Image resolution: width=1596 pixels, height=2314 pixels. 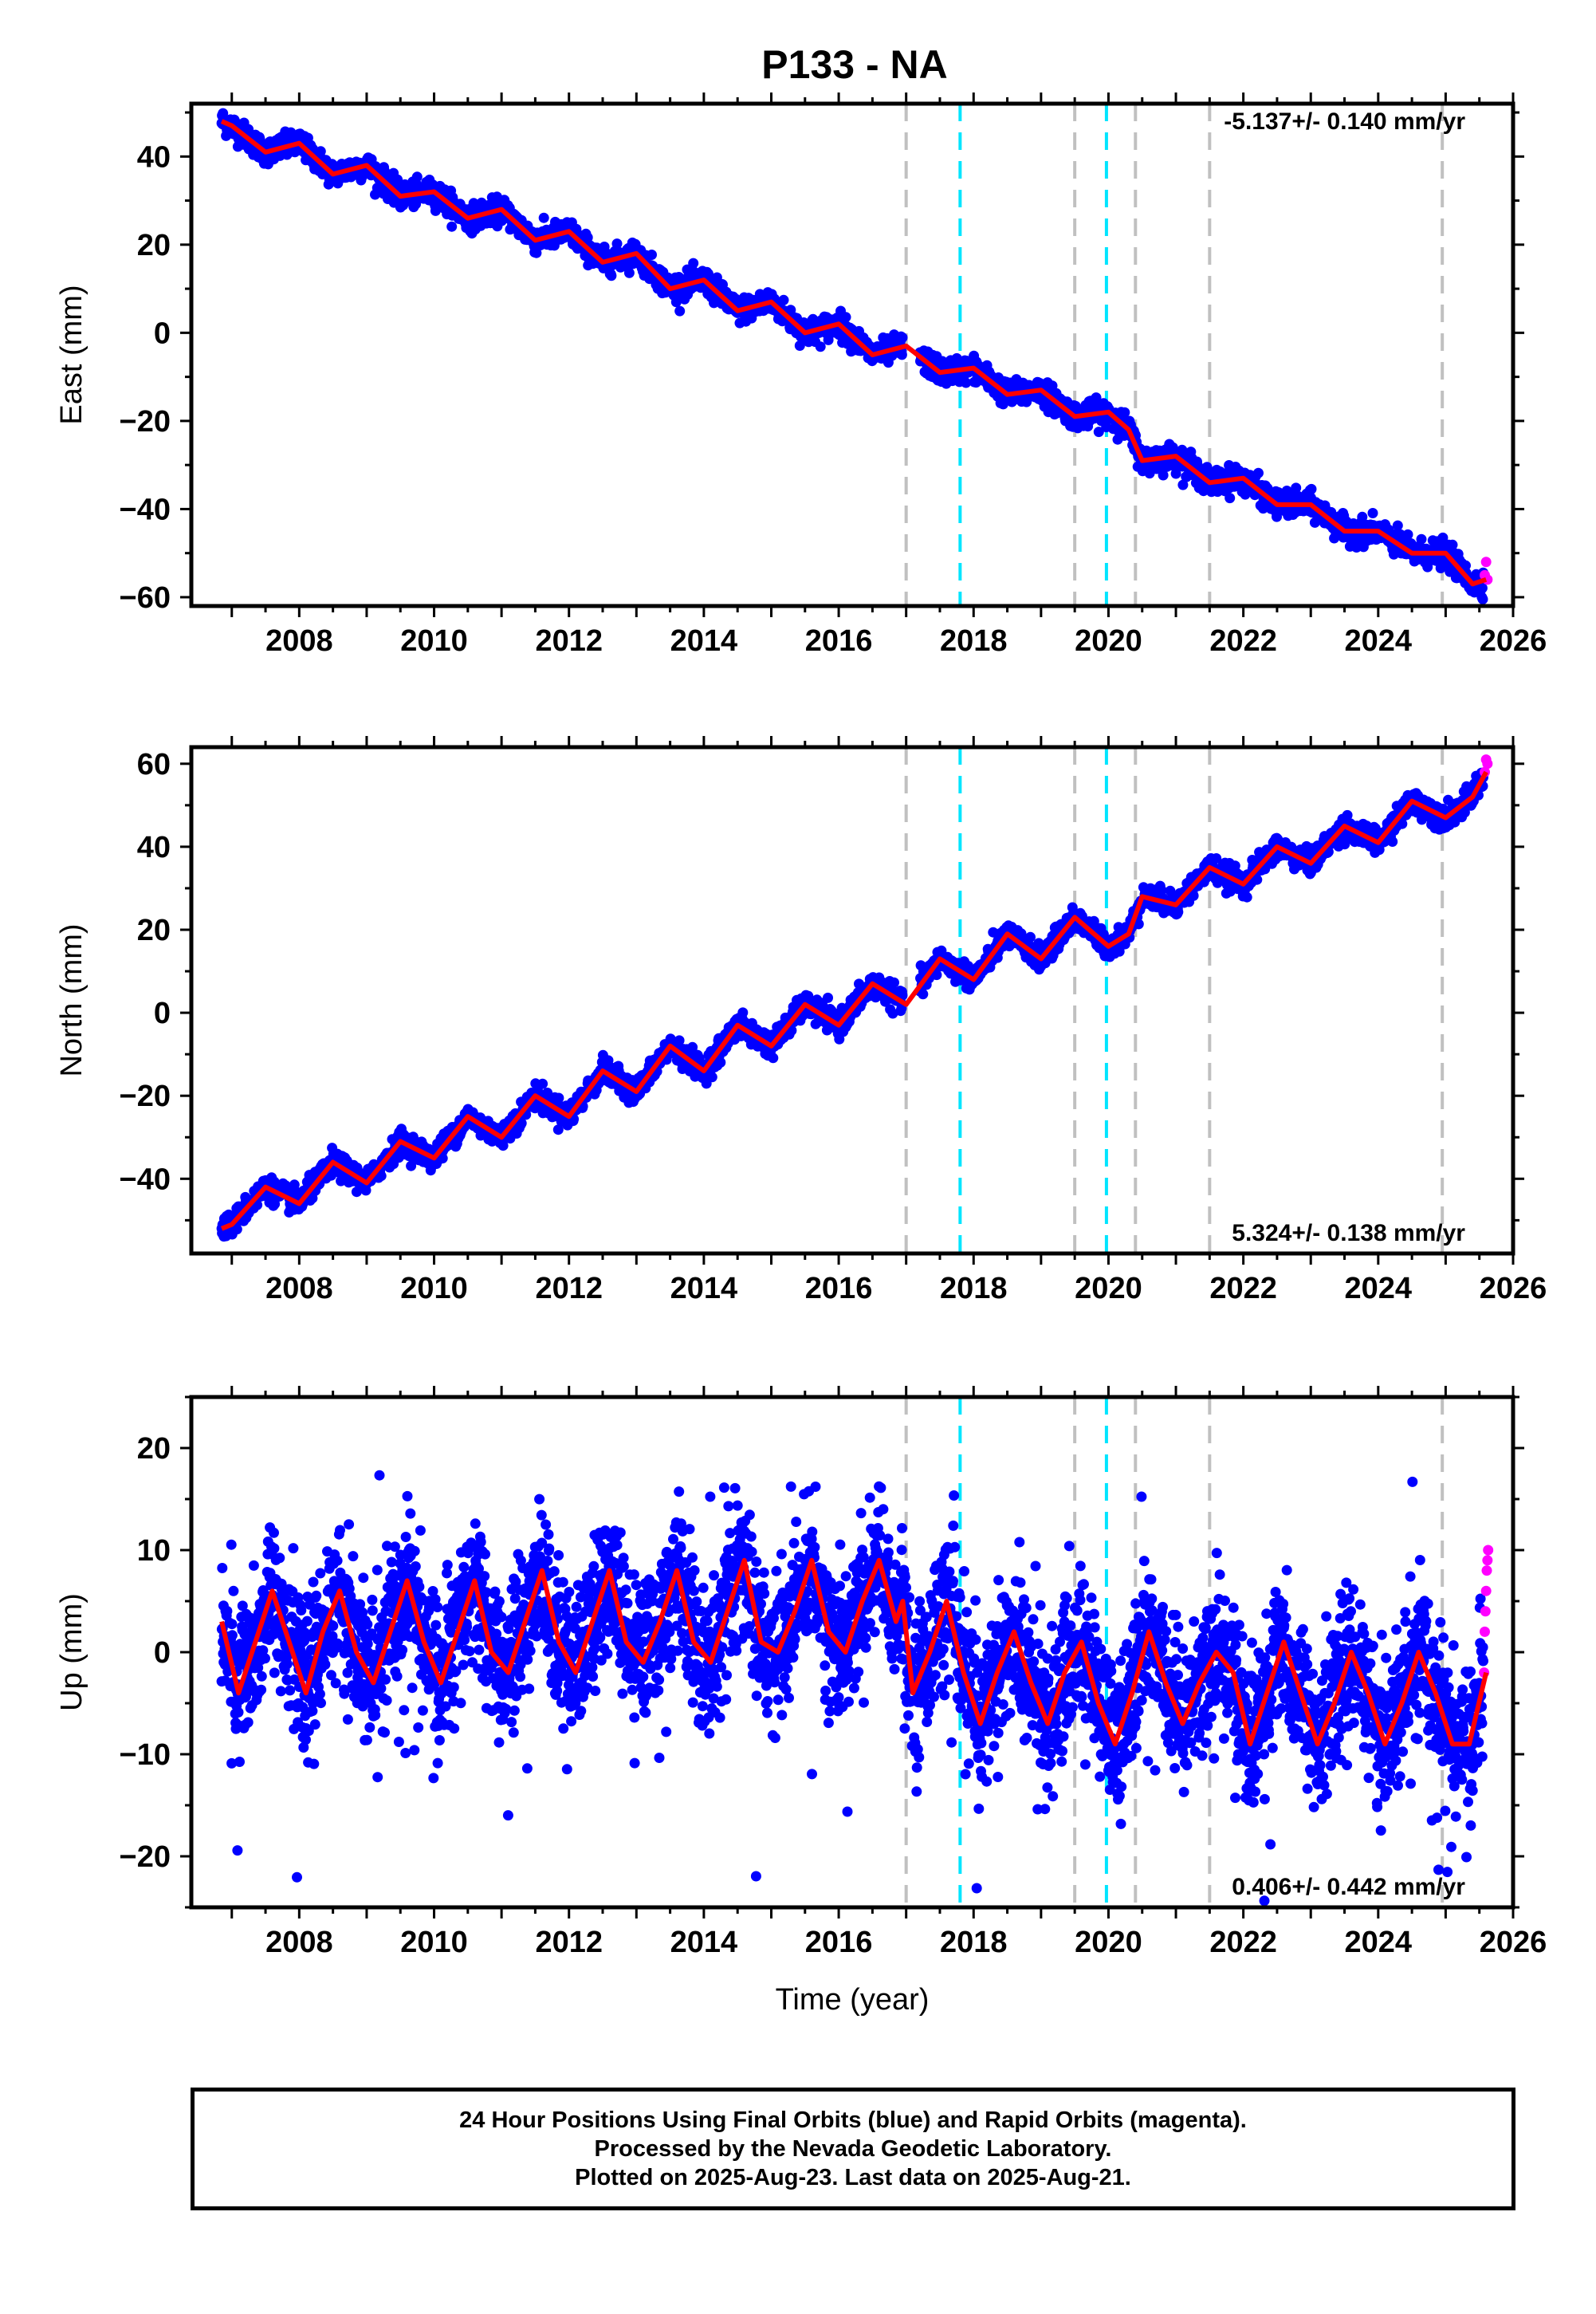 What do you see at coordinates (154, 245) in the screenshot?
I see `y-tick-label: 20` at bounding box center [154, 245].